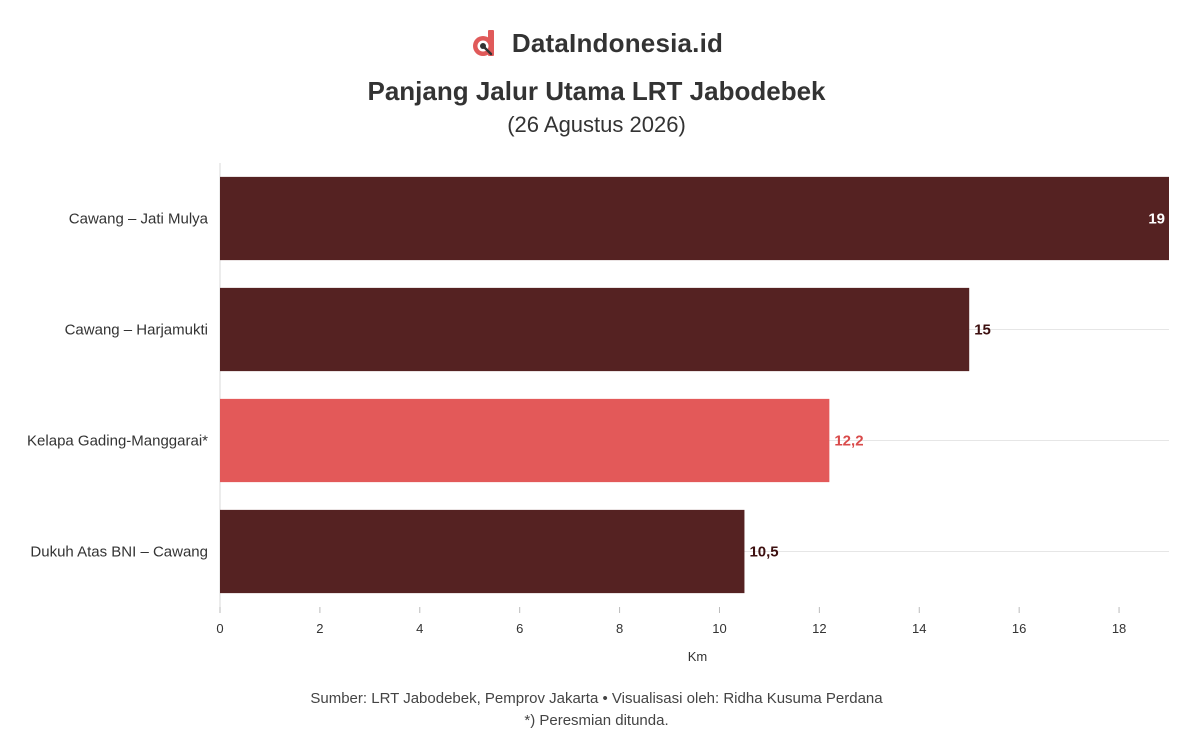  What do you see at coordinates (117, 441) in the screenshot?
I see `category-label: Kelapa Gading-Manggarai*` at bounding box center [117, 441].